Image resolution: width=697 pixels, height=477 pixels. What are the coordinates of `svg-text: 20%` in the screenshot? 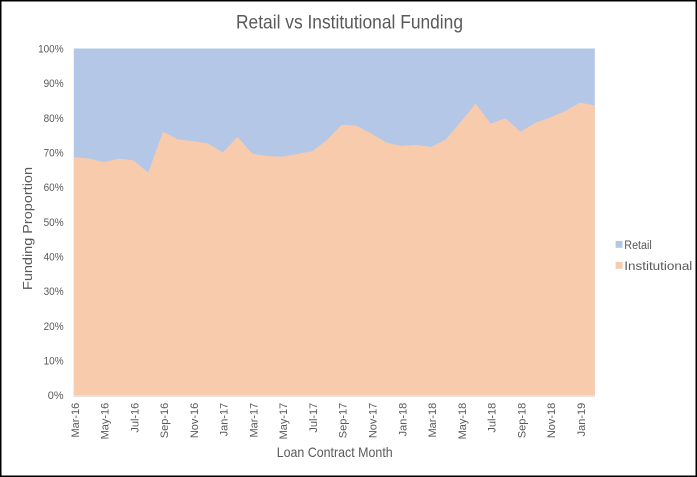 It's located at (54, 327).